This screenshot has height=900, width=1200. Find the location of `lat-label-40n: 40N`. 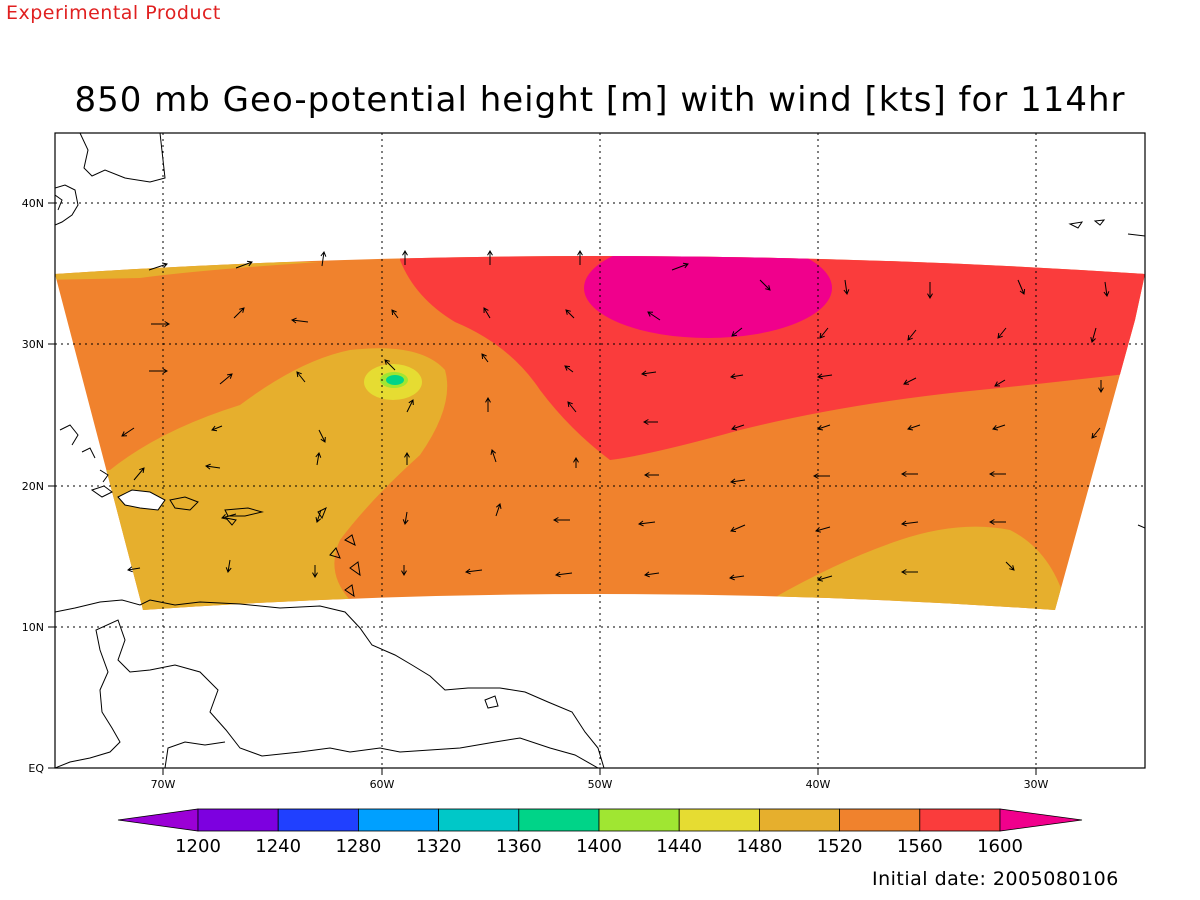

lat-label-40n: 40N is located at coordinates (33, 203).